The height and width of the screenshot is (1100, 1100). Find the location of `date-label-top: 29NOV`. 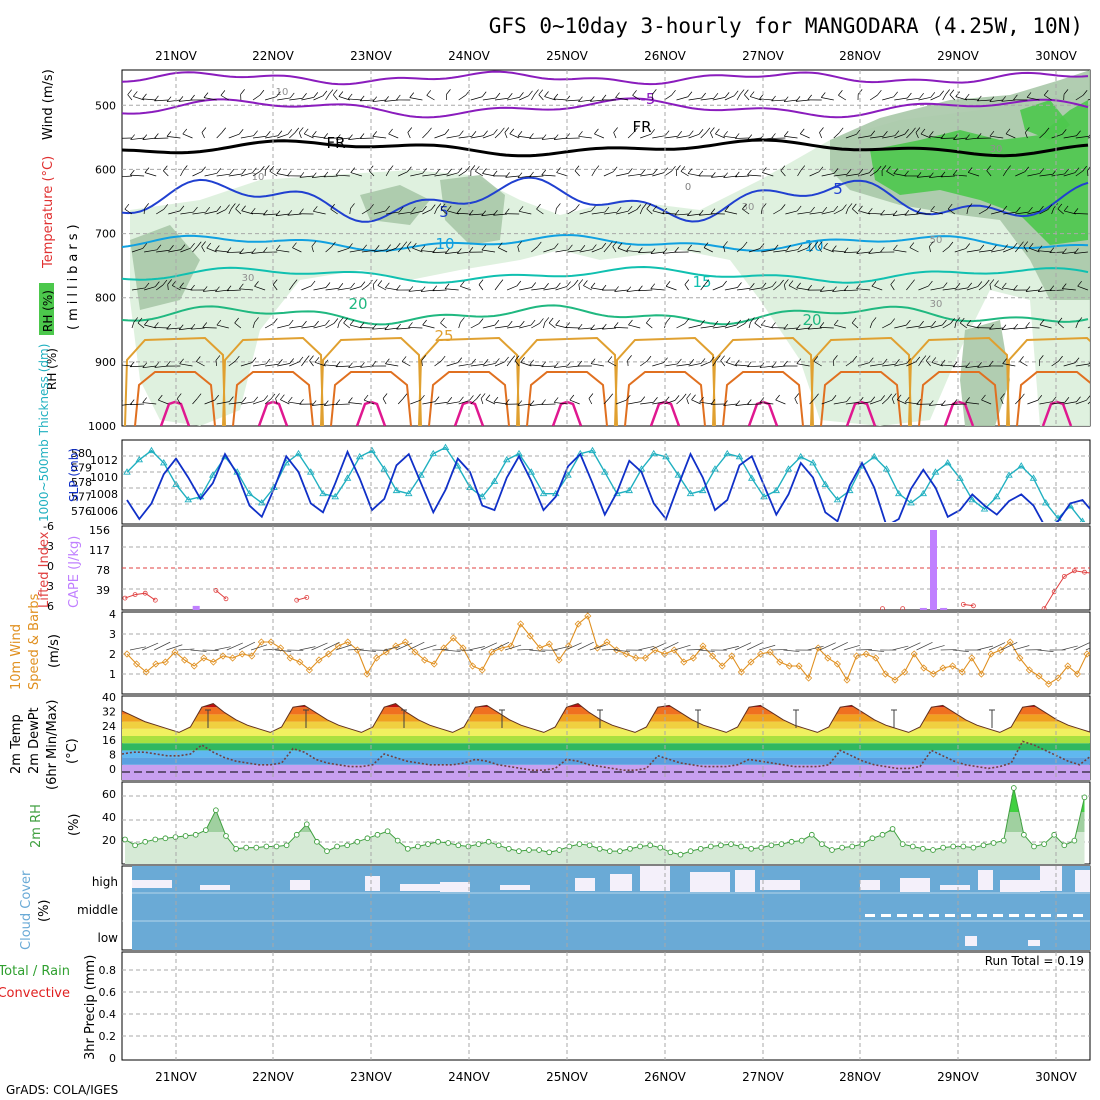

date-label-top: 29NOV is located at coordinates (958, 56).